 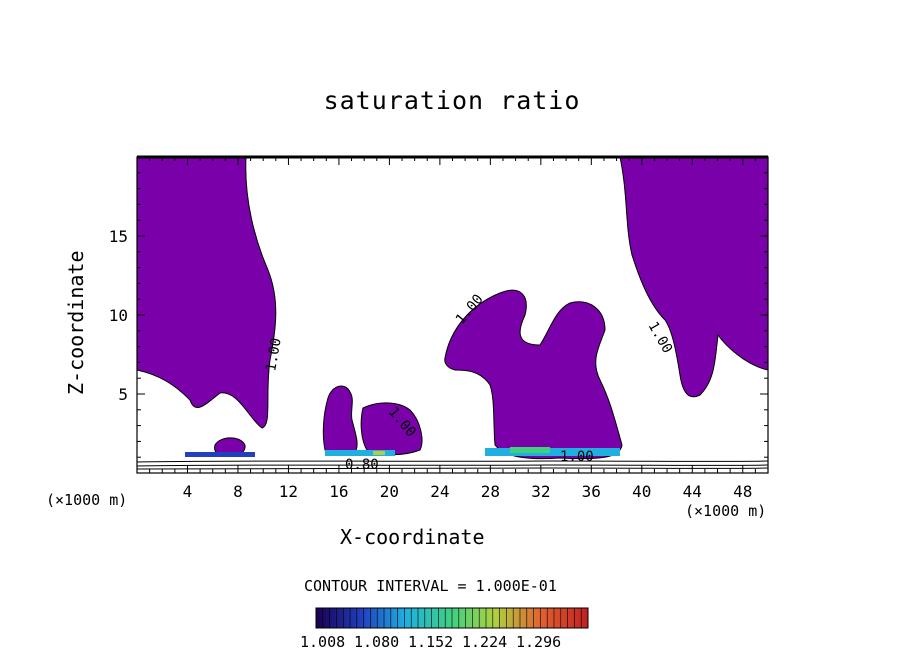 I want to click on saturation-region-left, so click(x=207, y=293).